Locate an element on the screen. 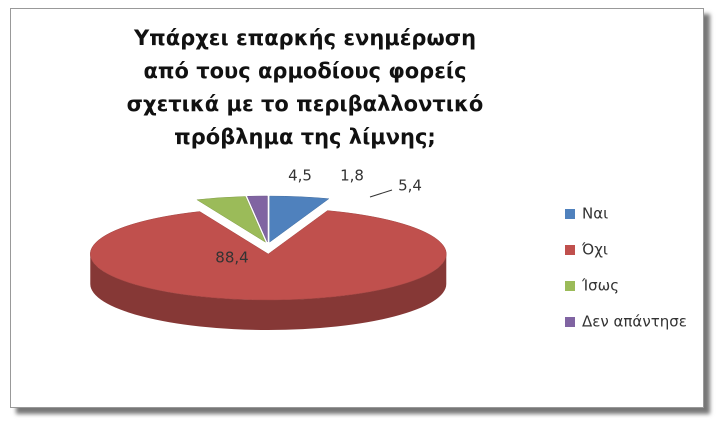 This screenshot has width=720, height=423. legend-label: Ναι is located at coordinates (595, 214).